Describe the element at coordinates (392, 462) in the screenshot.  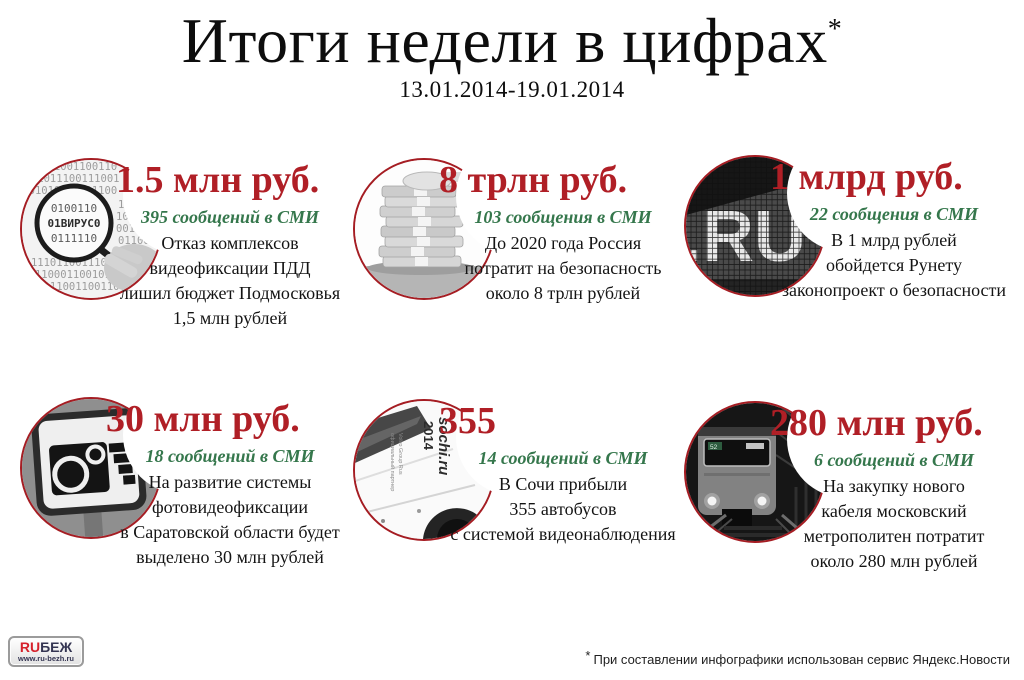
I see `svg-text: официальный партнер` at that location.